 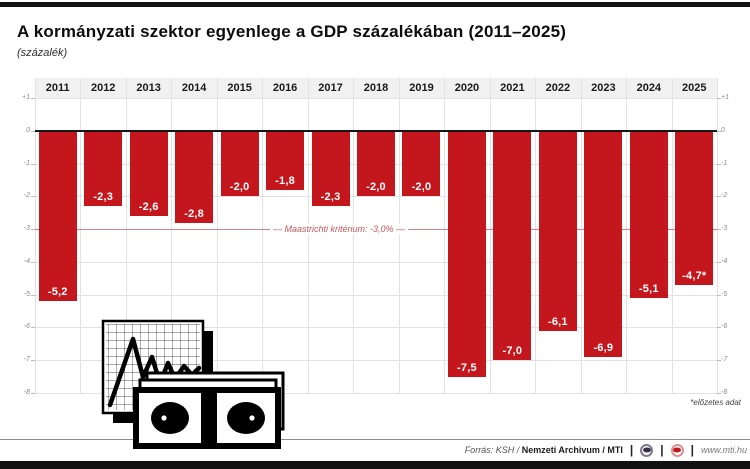 What do you see at coordinates (694, 275) in the screenshot?
I see `bar-value-label: -4,7*` at bounding box center [694, 275].